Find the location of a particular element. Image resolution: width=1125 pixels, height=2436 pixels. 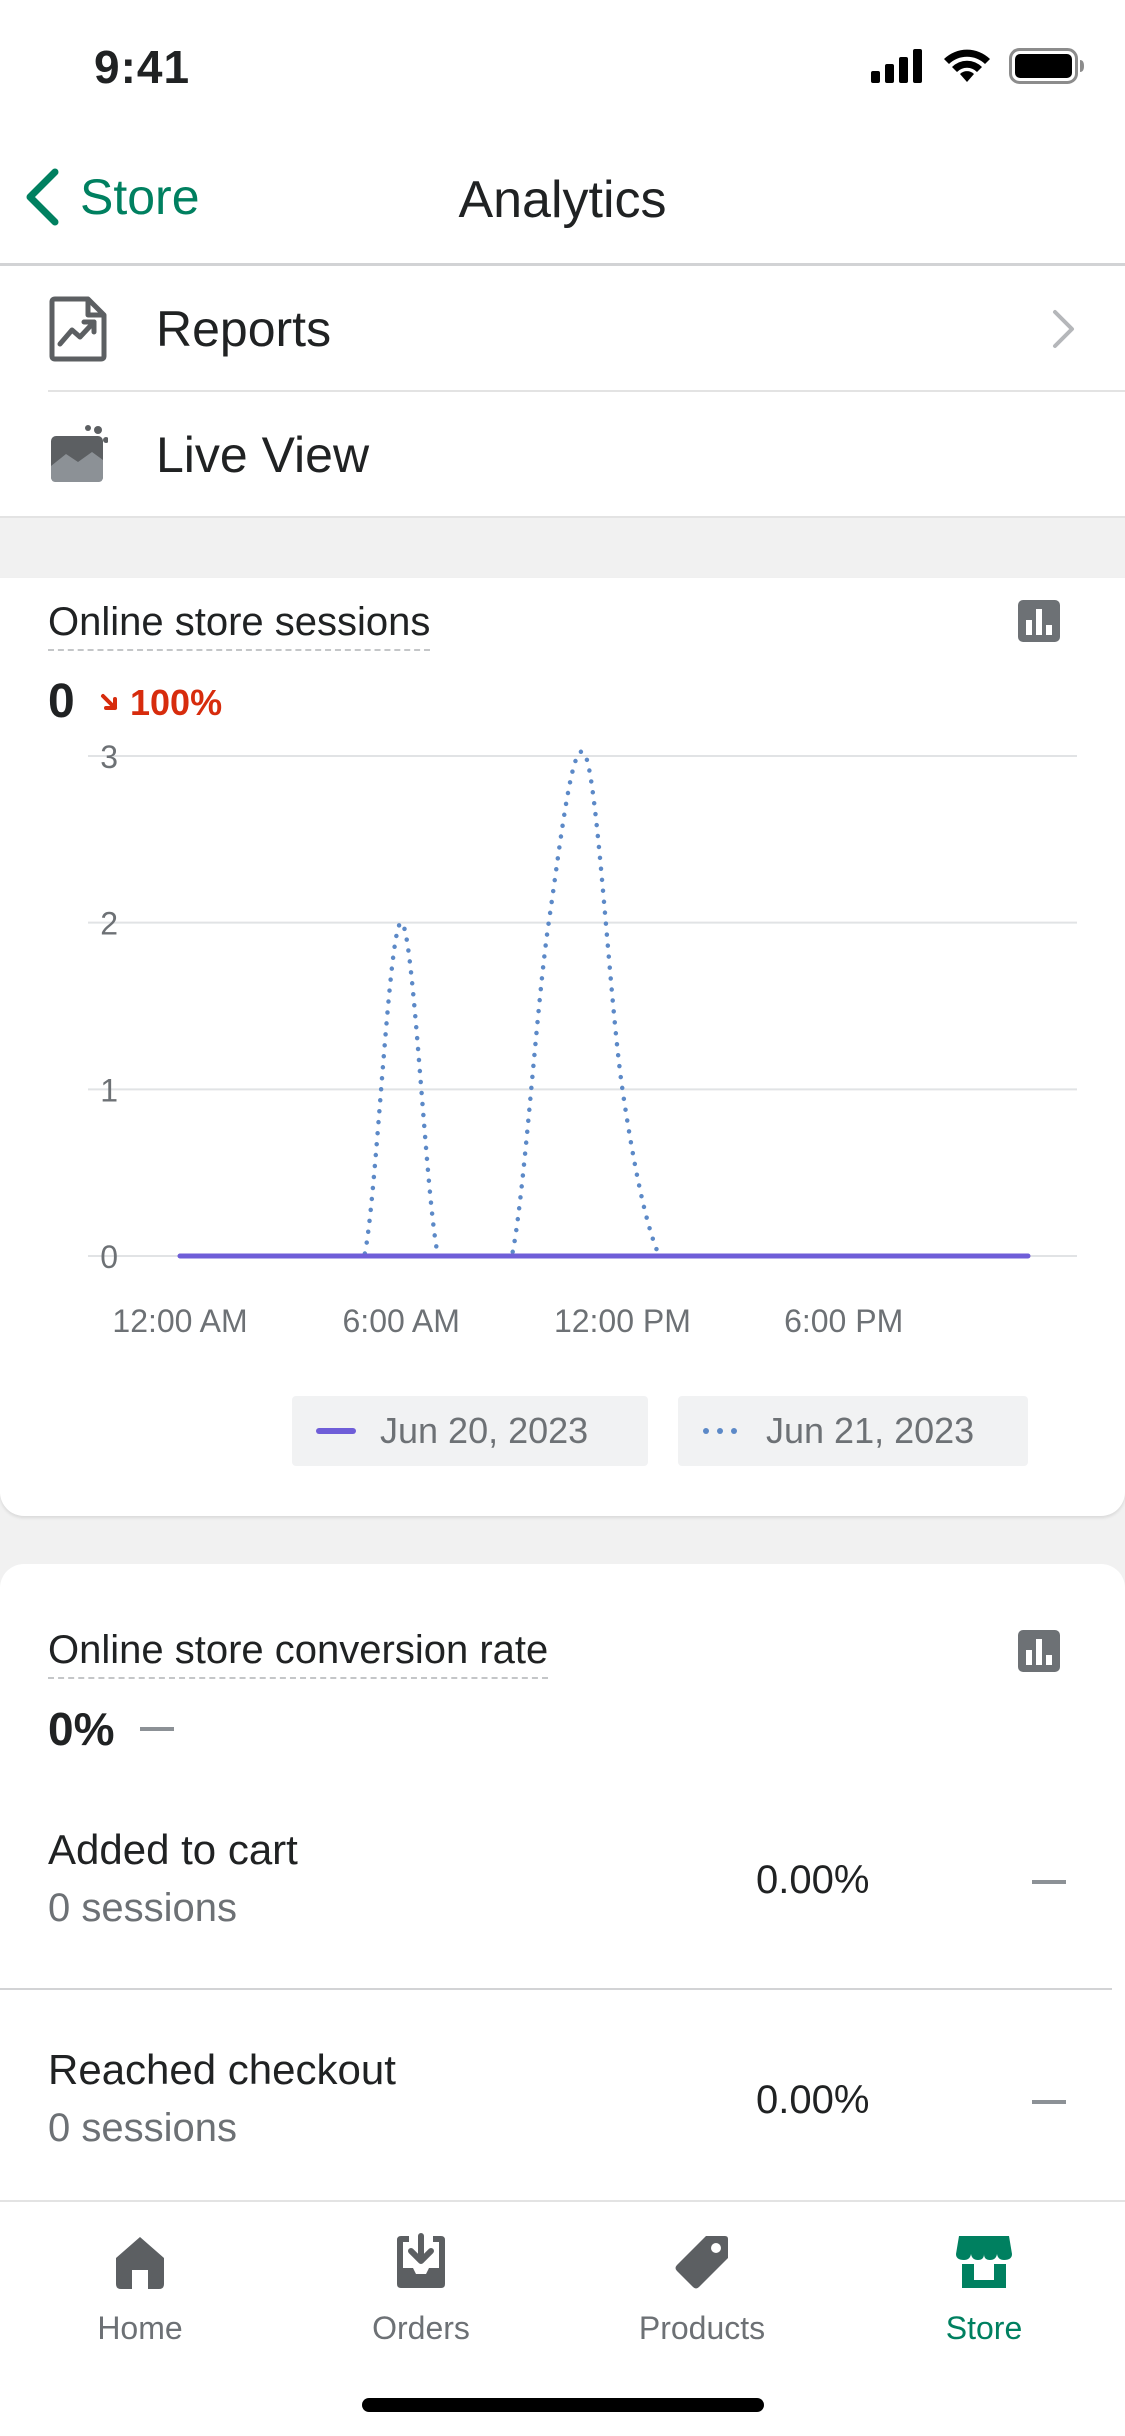

status-bar: 9:41 is located at coordinates (562, 70).